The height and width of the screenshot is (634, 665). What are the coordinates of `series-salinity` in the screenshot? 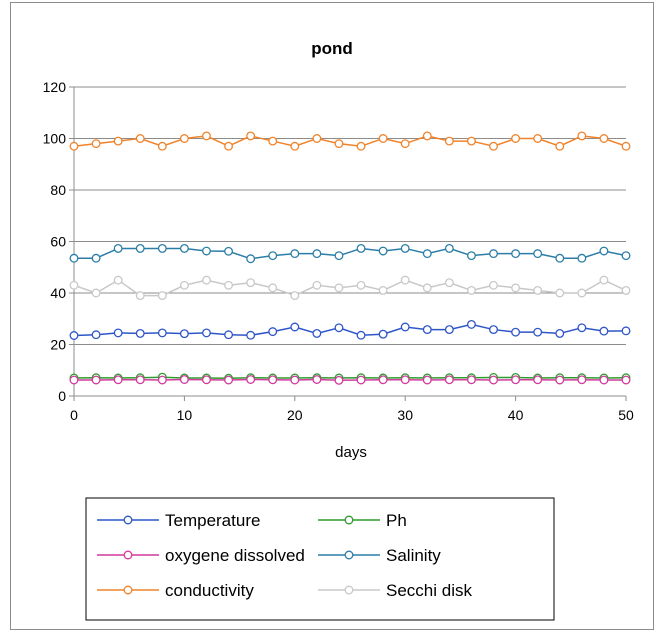 It's located at (350, 254).